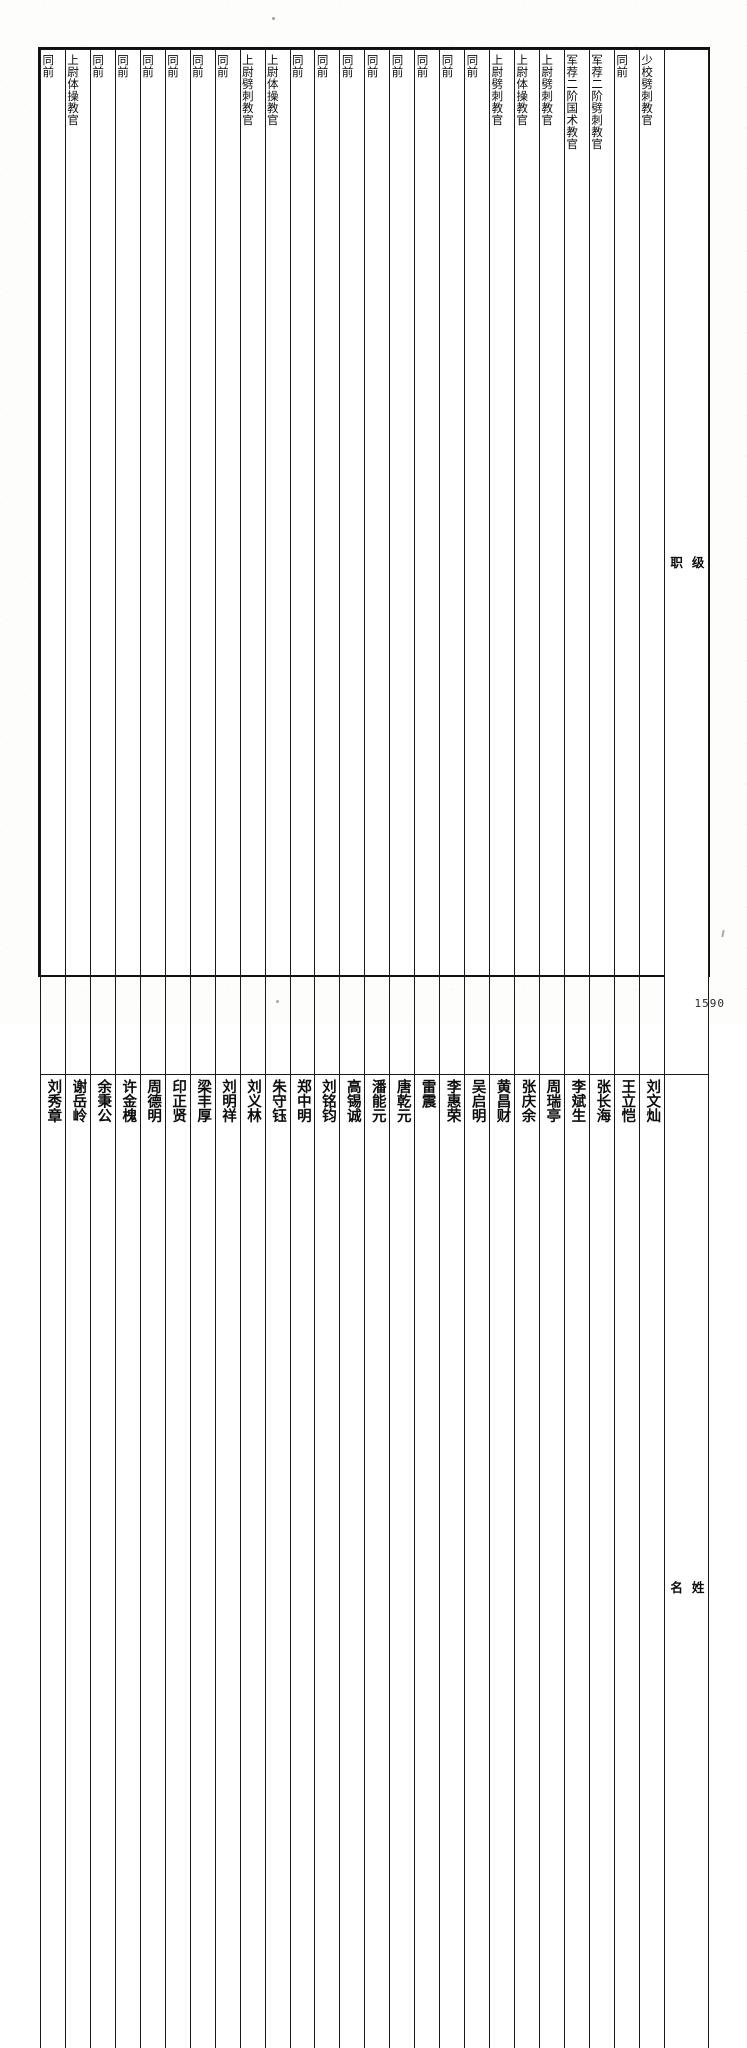 The height and width of the screenshot is (2048, 747). Describe the element at coordinates (552, 562) in the screenshot. I see `cell-rank-21: 上尉劈刺教官` at that location.